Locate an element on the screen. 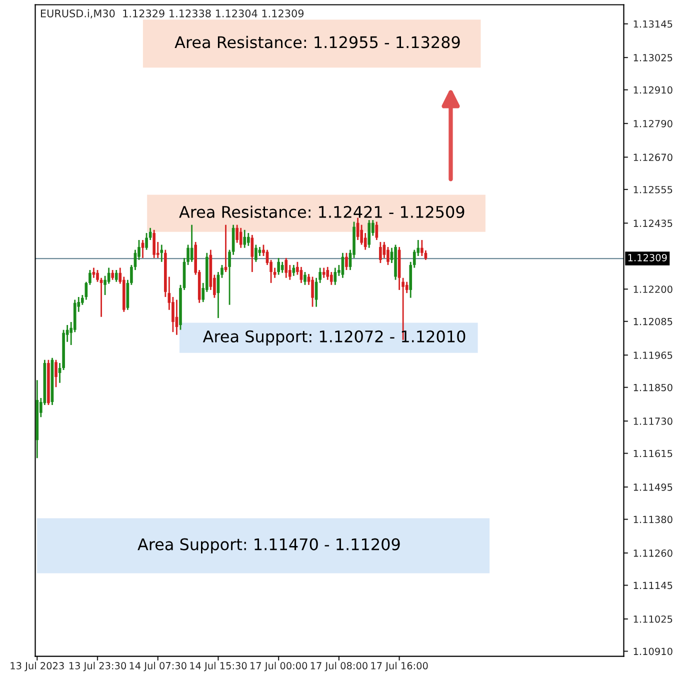  y-tick-label: 1.12790 is located at coordinates (653, 124).